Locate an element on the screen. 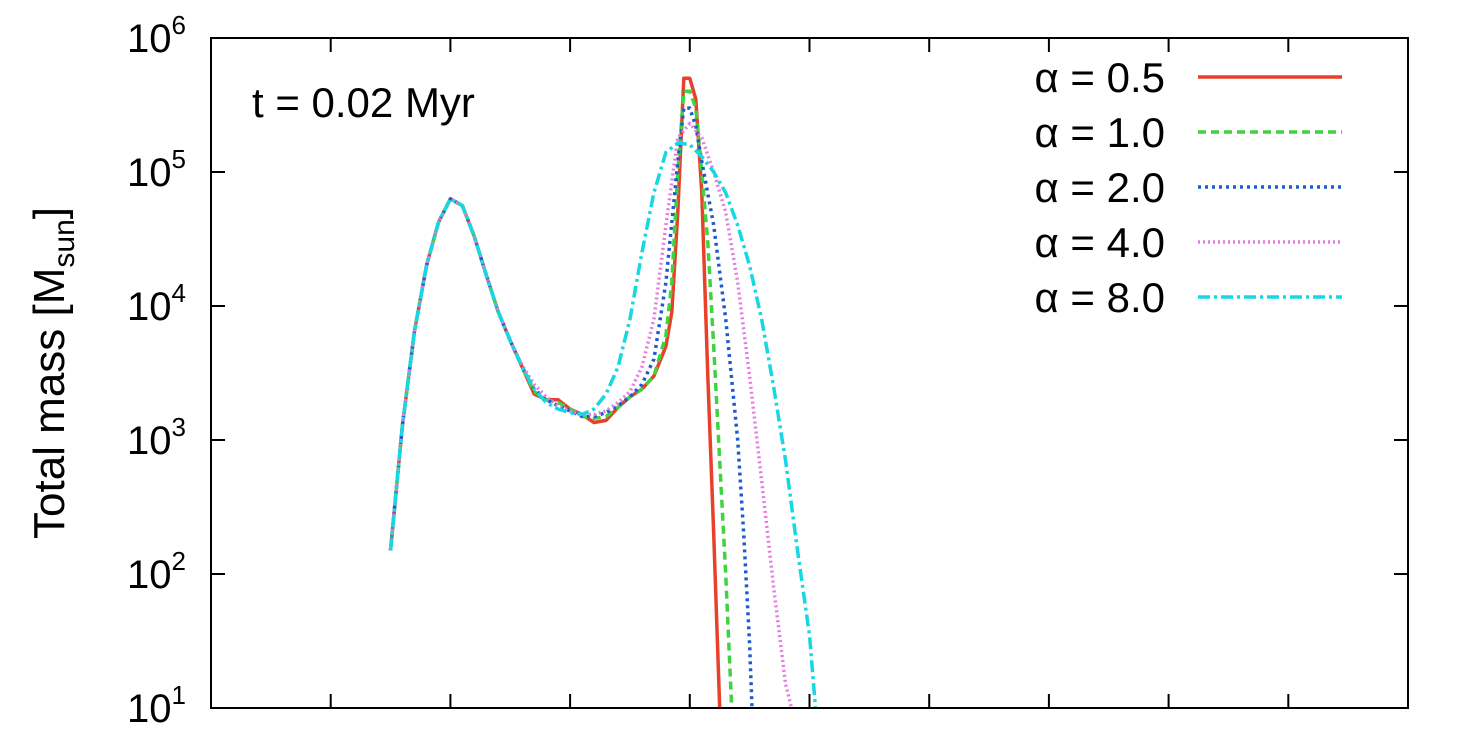  legend: α = 0.5 α = 1.0 α = 2.0 α = 4.0 α = 8.0 is located at coordinates (1188, 187).